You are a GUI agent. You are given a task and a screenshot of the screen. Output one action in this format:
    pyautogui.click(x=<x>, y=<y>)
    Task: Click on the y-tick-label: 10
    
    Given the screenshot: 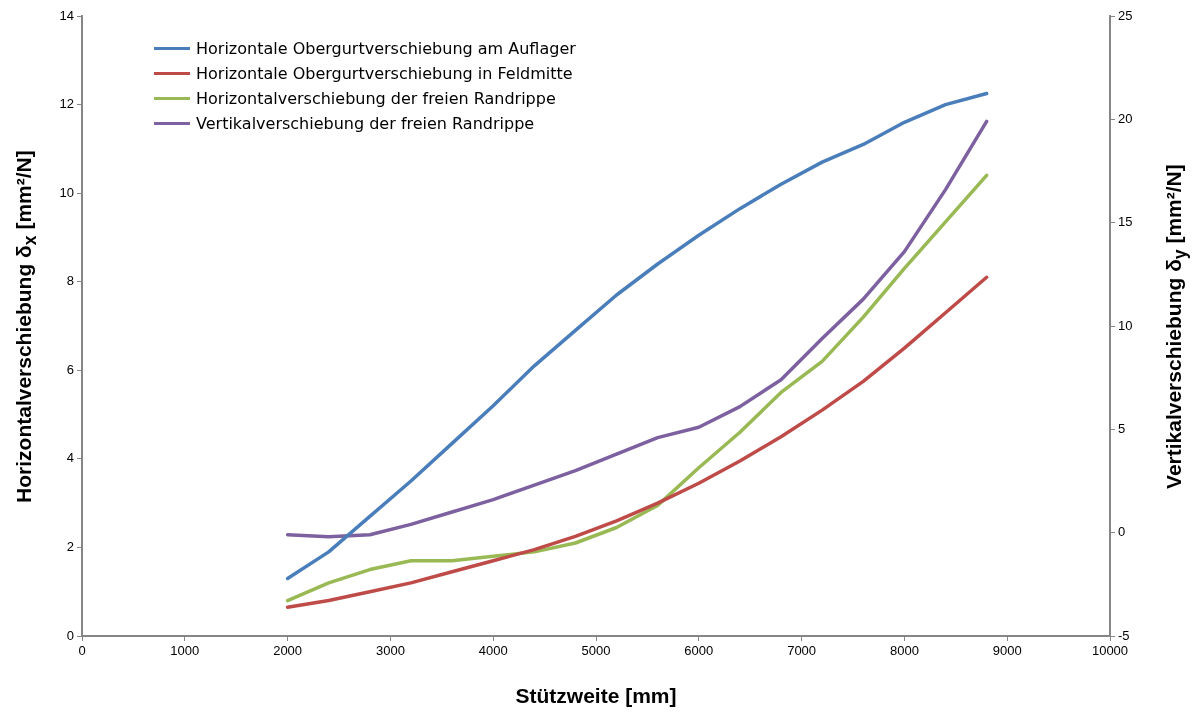 What is the action you would take?
    pyautogui.click(x=66, y=192)
    